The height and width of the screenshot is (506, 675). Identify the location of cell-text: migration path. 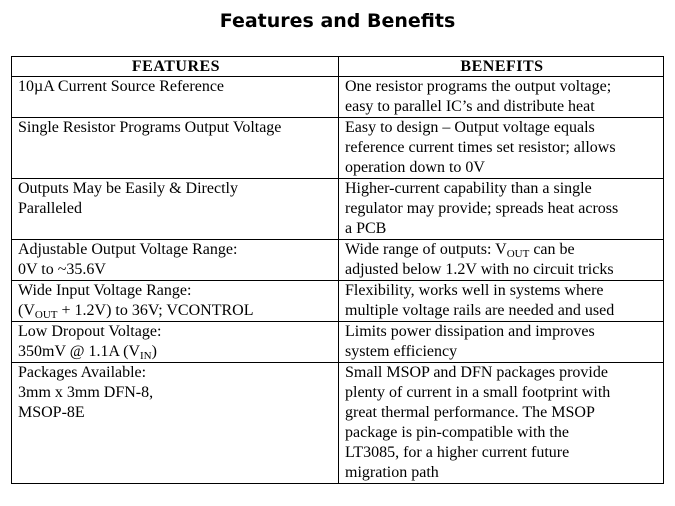
(392, 472).